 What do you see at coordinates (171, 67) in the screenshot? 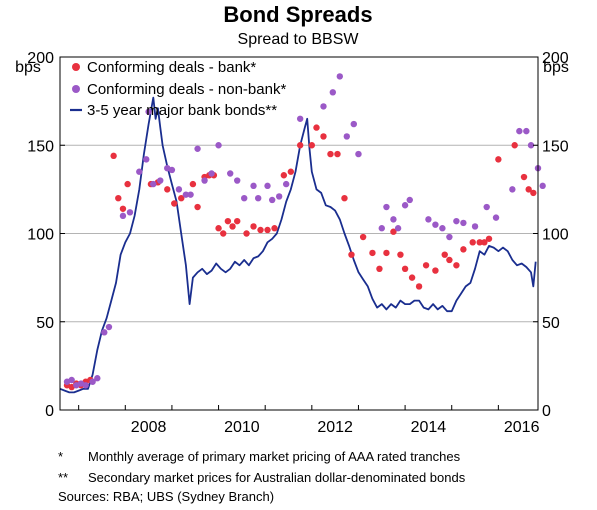
I see `legend-label-bank: Conforming deals - bank*` at bounding box center [171, 67].